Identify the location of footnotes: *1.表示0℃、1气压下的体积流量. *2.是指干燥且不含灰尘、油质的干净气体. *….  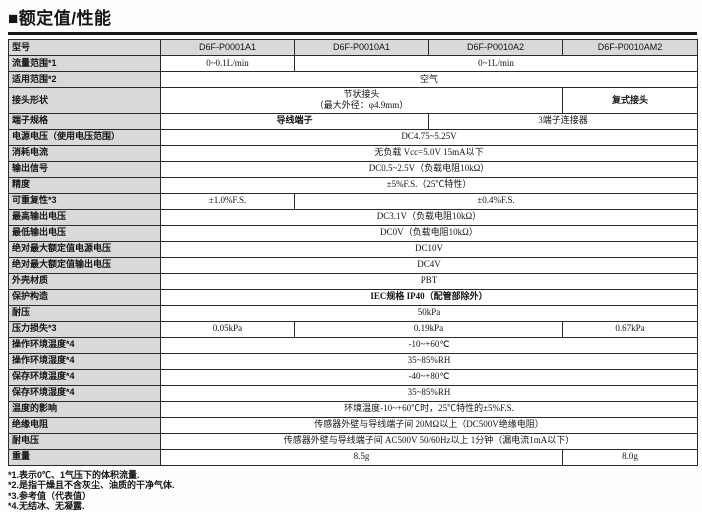
(352, 491).